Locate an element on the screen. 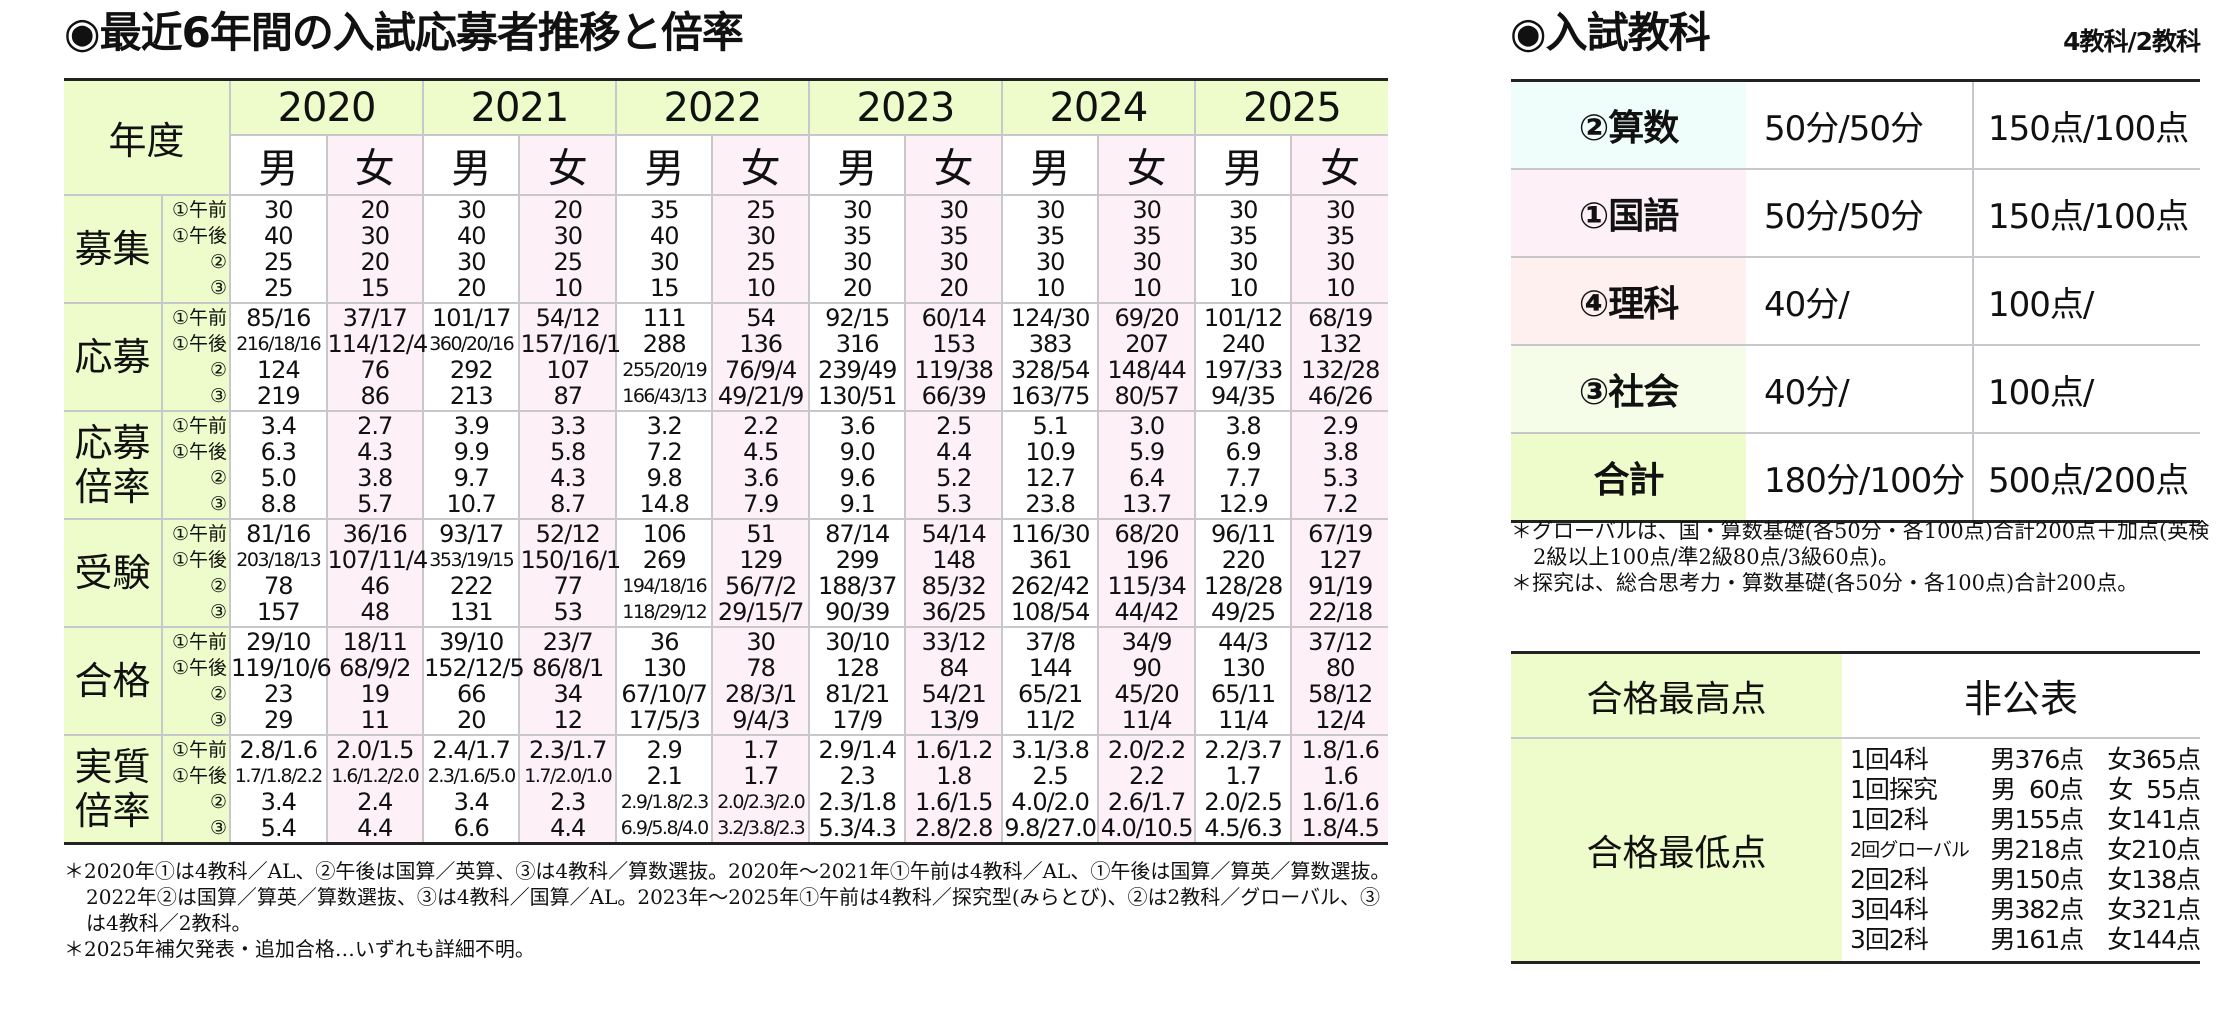  cell-value: 12/4 is located at coordinates (1340, 720).